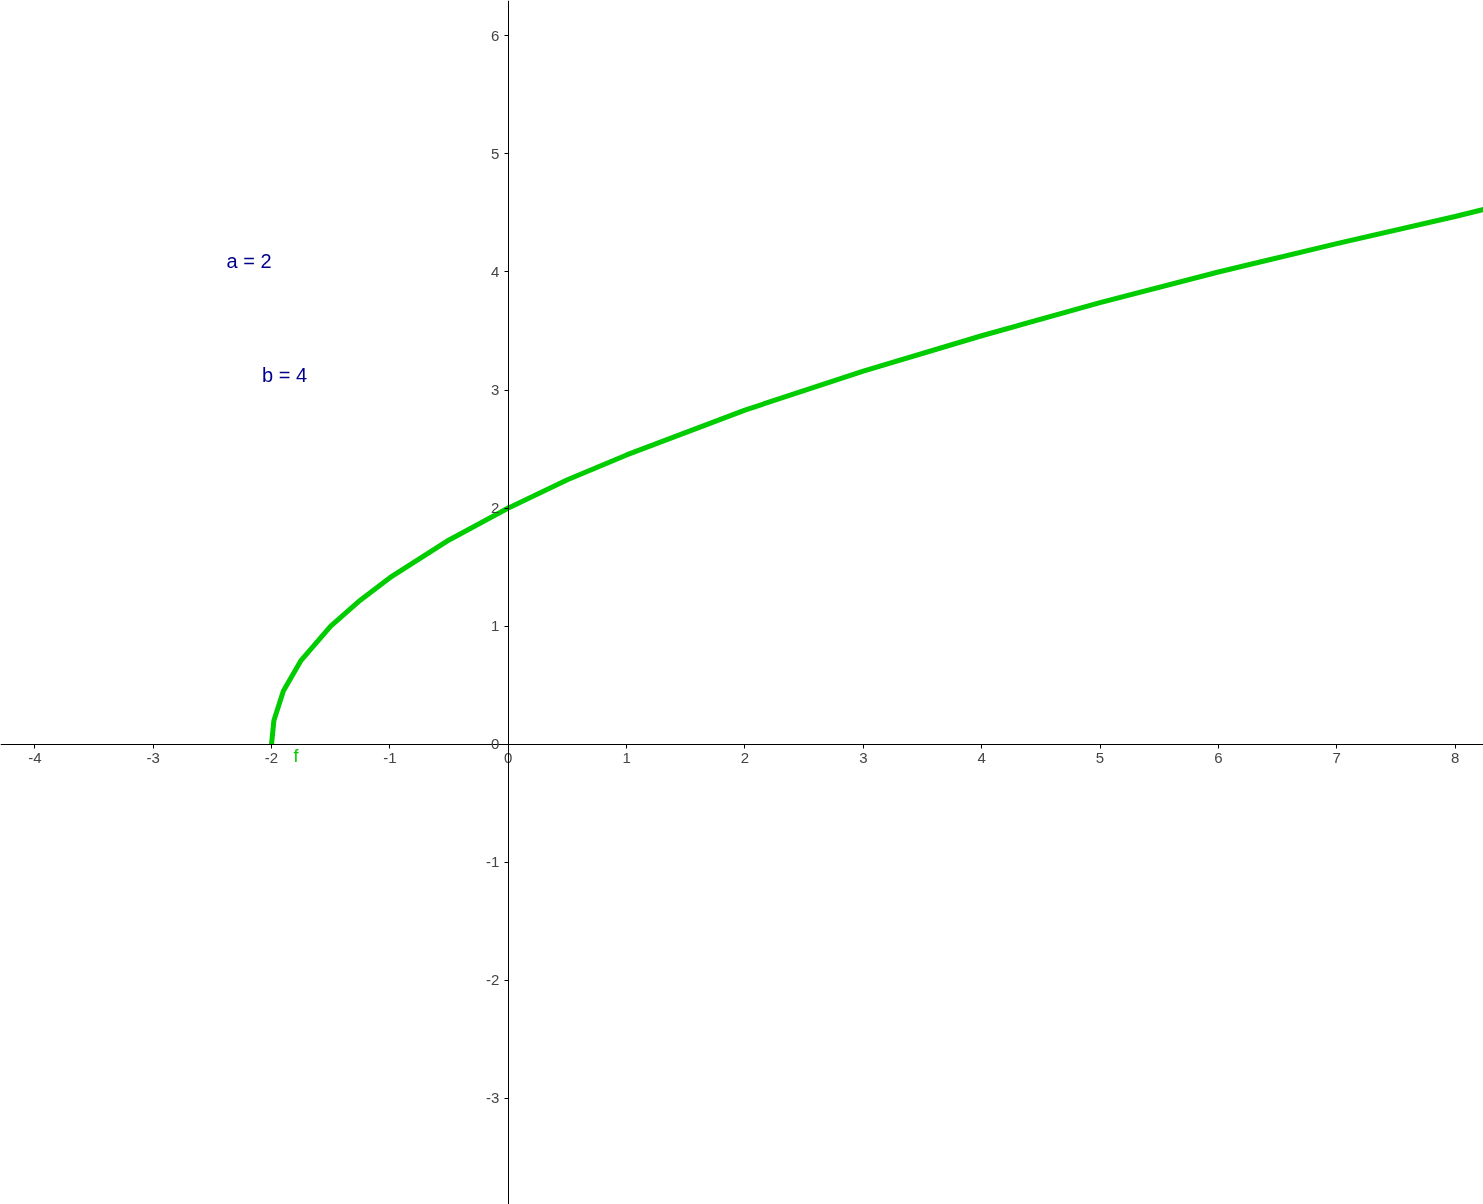 This screenshot has width=1483, height=1204. What do you see at coordinates (745, 758) in the screenshot?
I see `x-tick-label: 2` at bounding box center [745, 758].